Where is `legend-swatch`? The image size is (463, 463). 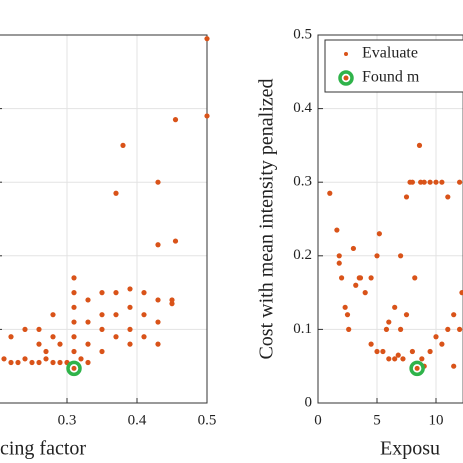
legend-swatch is located at coordinates (346, 78).